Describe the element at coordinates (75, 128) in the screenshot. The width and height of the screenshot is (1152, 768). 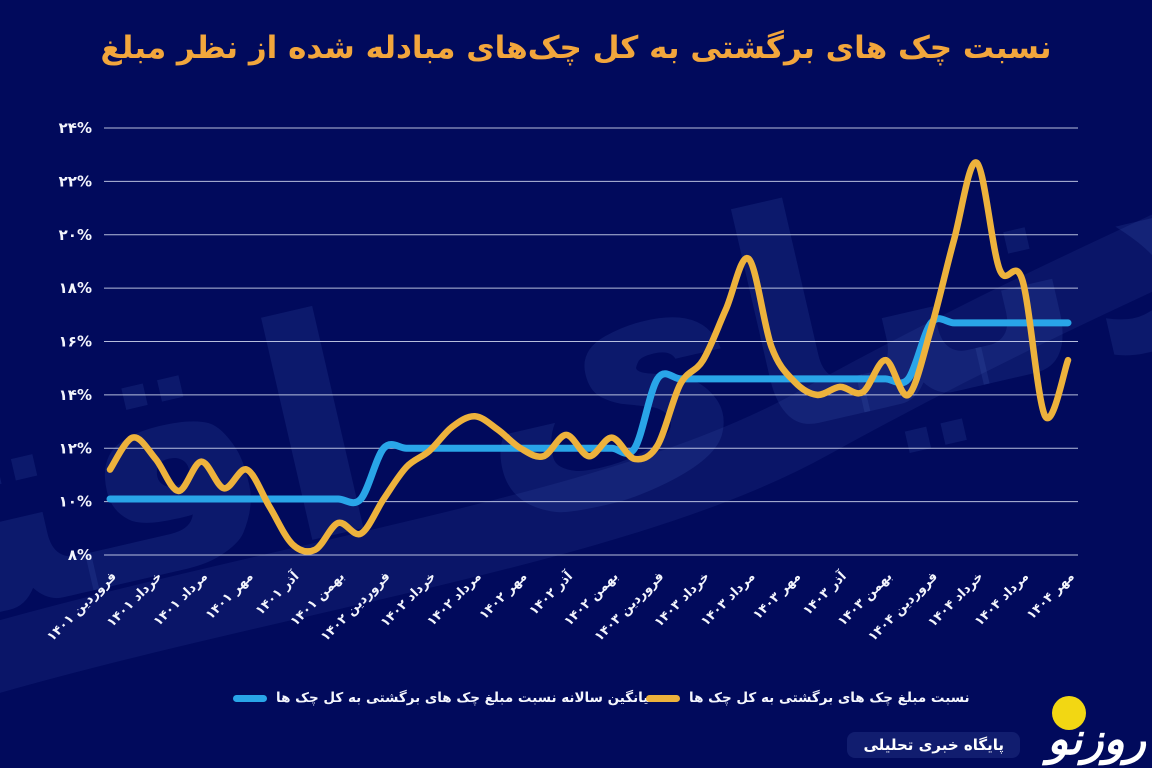
I see `y-axis-label: ۲۴%` at that location.